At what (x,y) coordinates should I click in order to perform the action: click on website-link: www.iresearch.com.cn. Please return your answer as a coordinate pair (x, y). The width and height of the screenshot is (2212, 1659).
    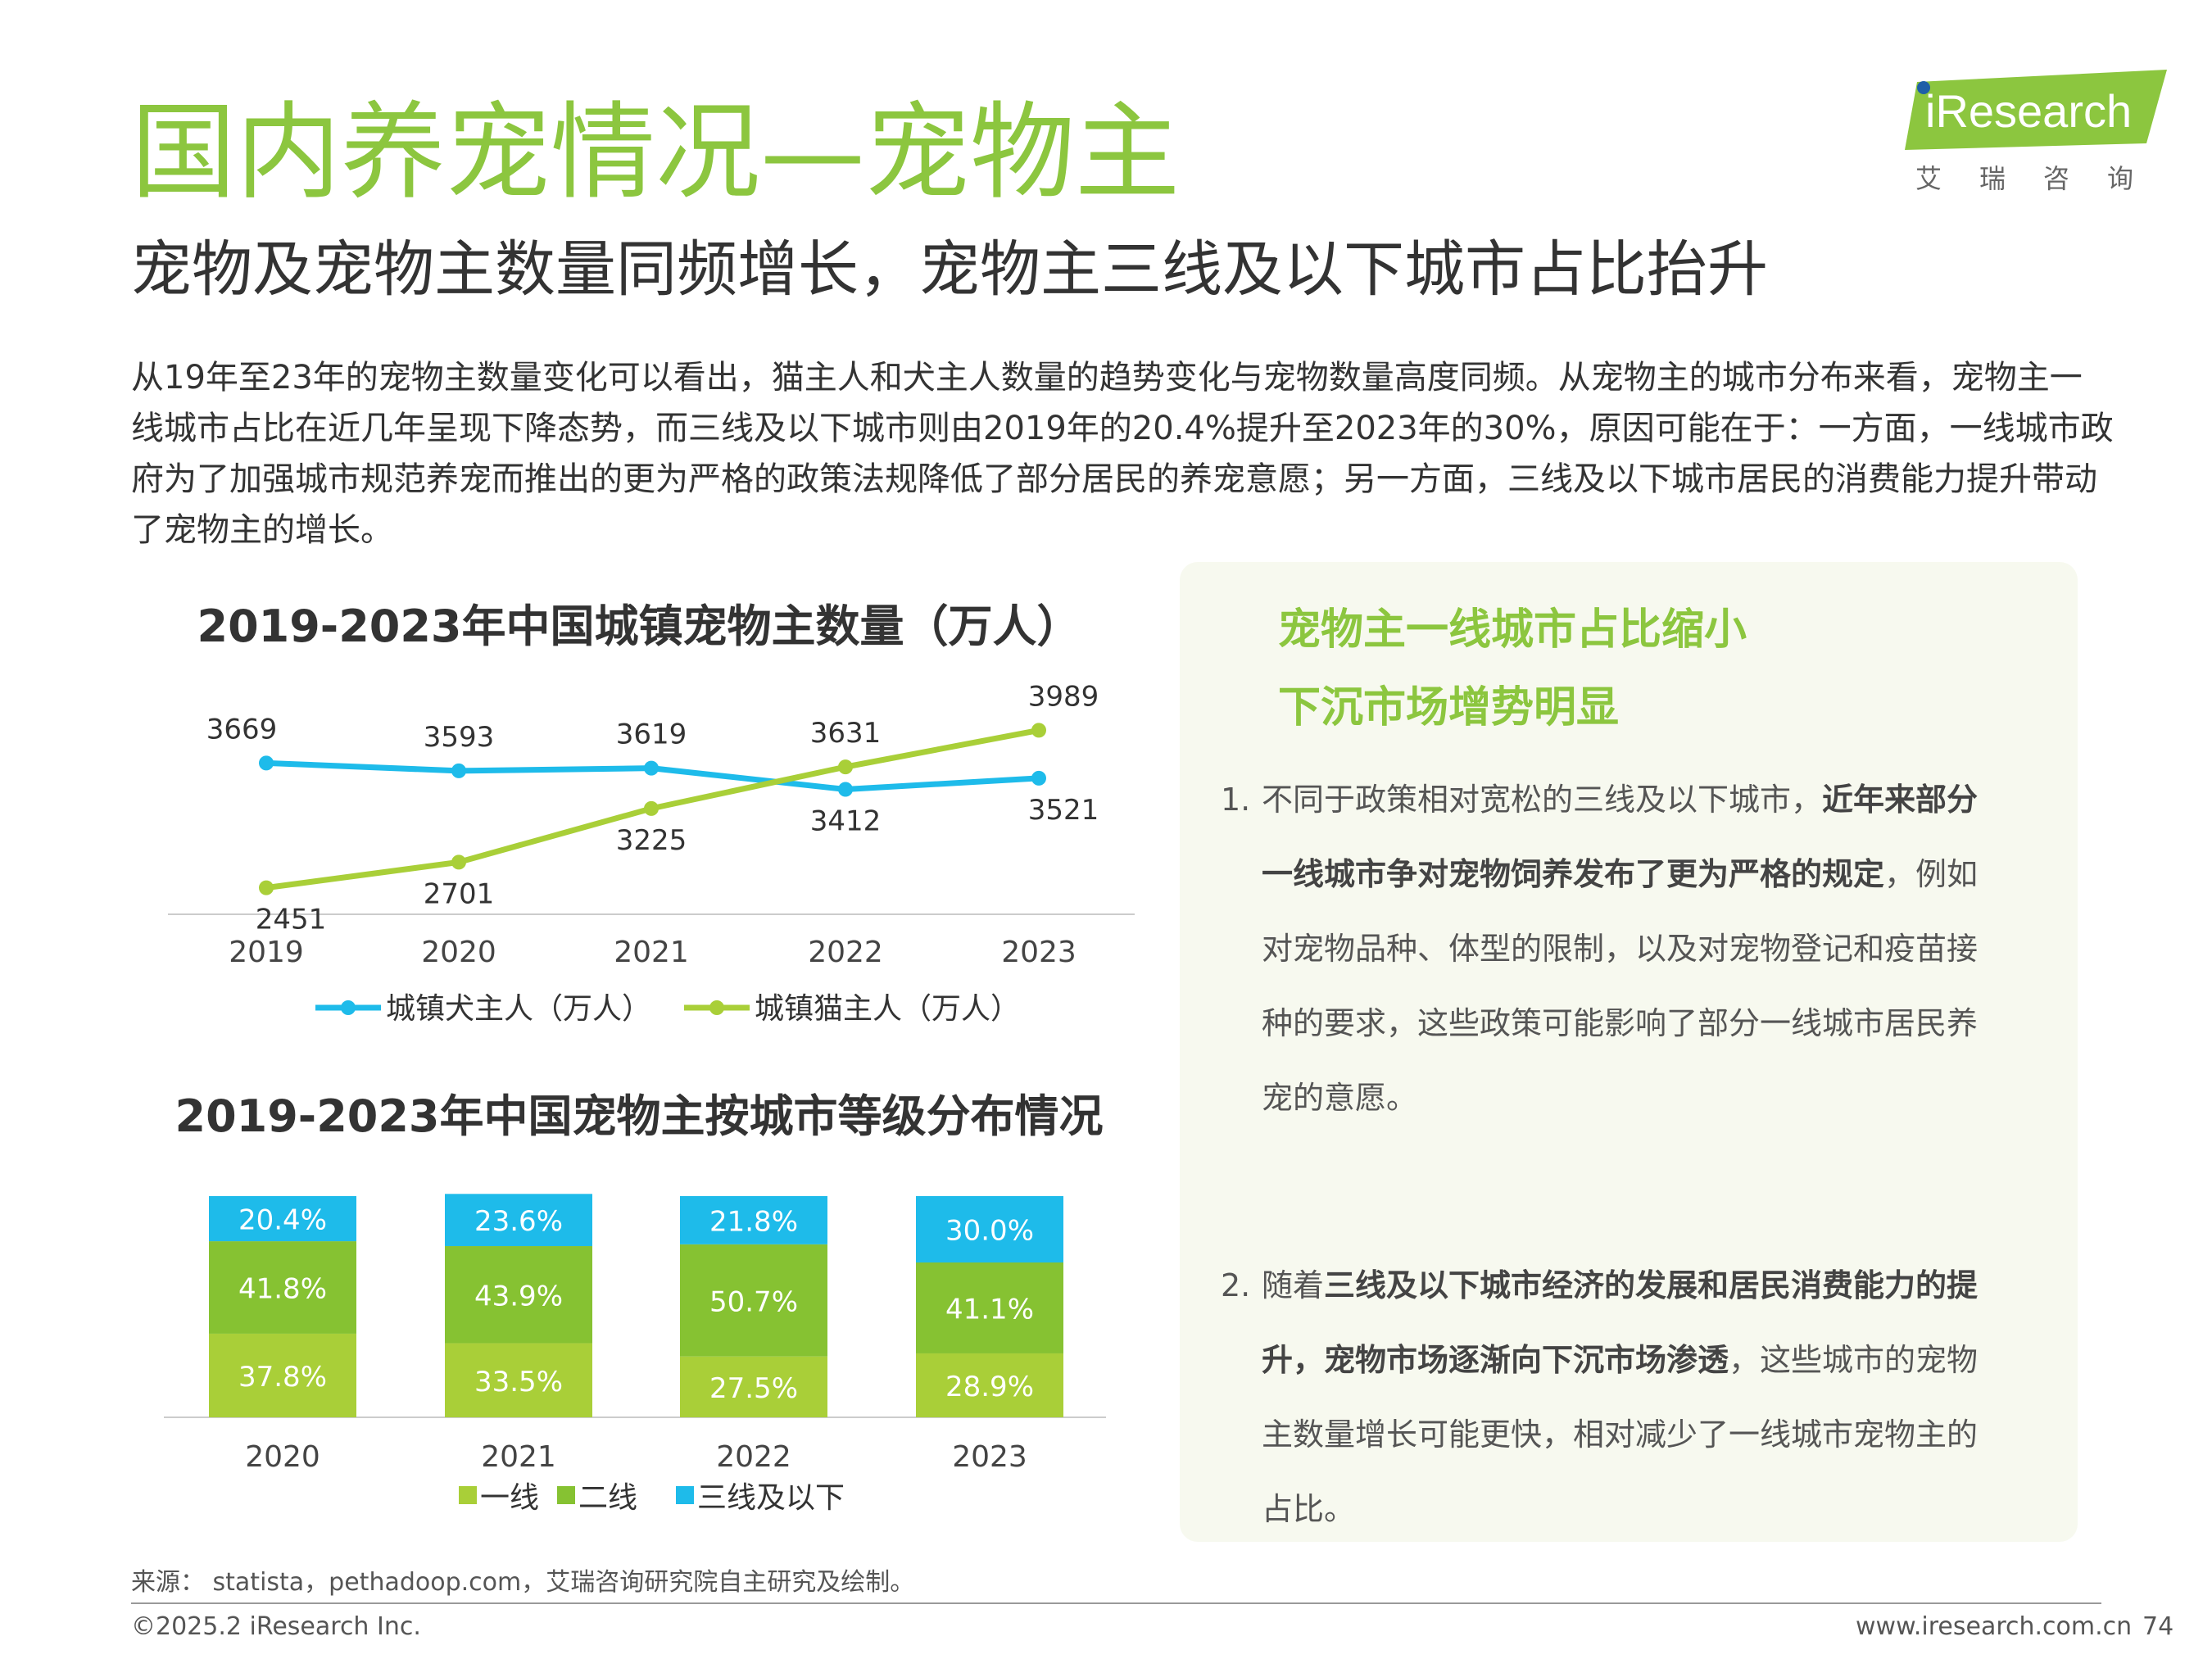
    Looking at the image, I should click on (1994, 1626).